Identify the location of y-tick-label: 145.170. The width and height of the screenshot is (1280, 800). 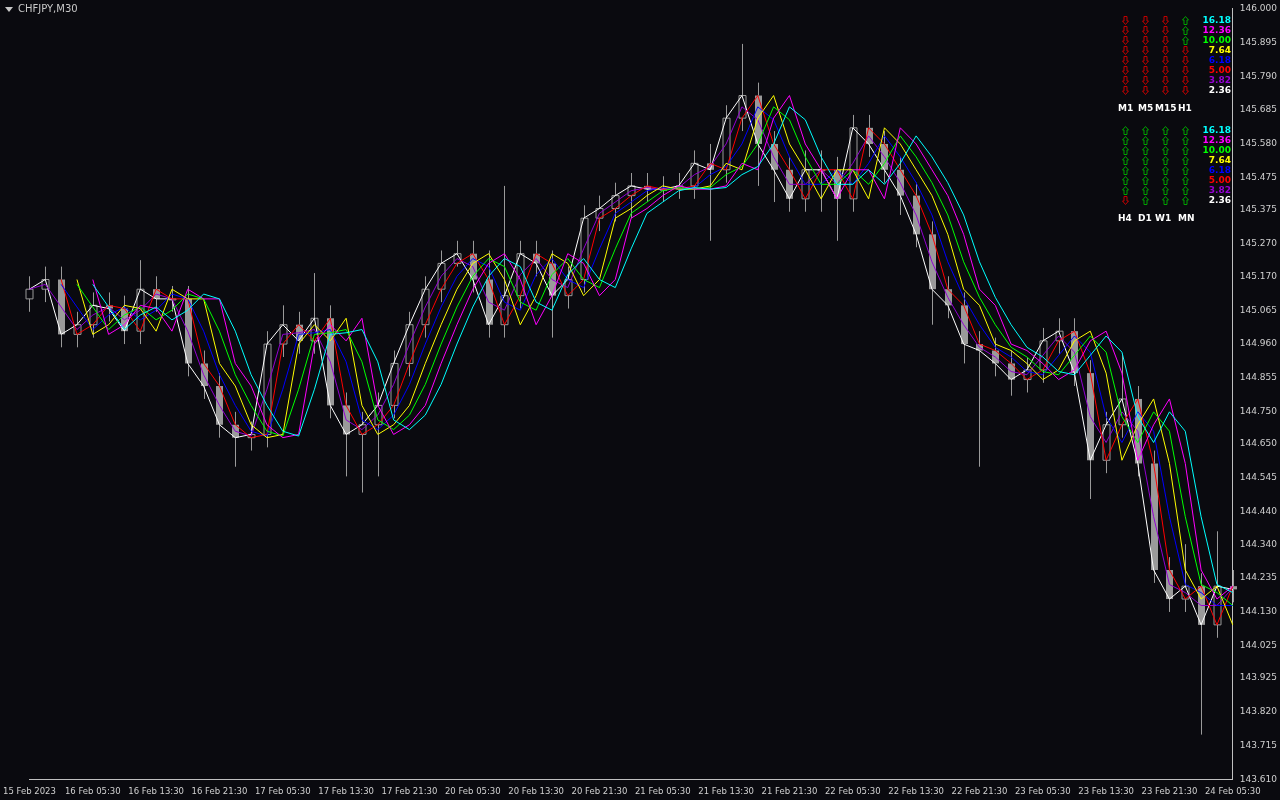
(1258, 275).